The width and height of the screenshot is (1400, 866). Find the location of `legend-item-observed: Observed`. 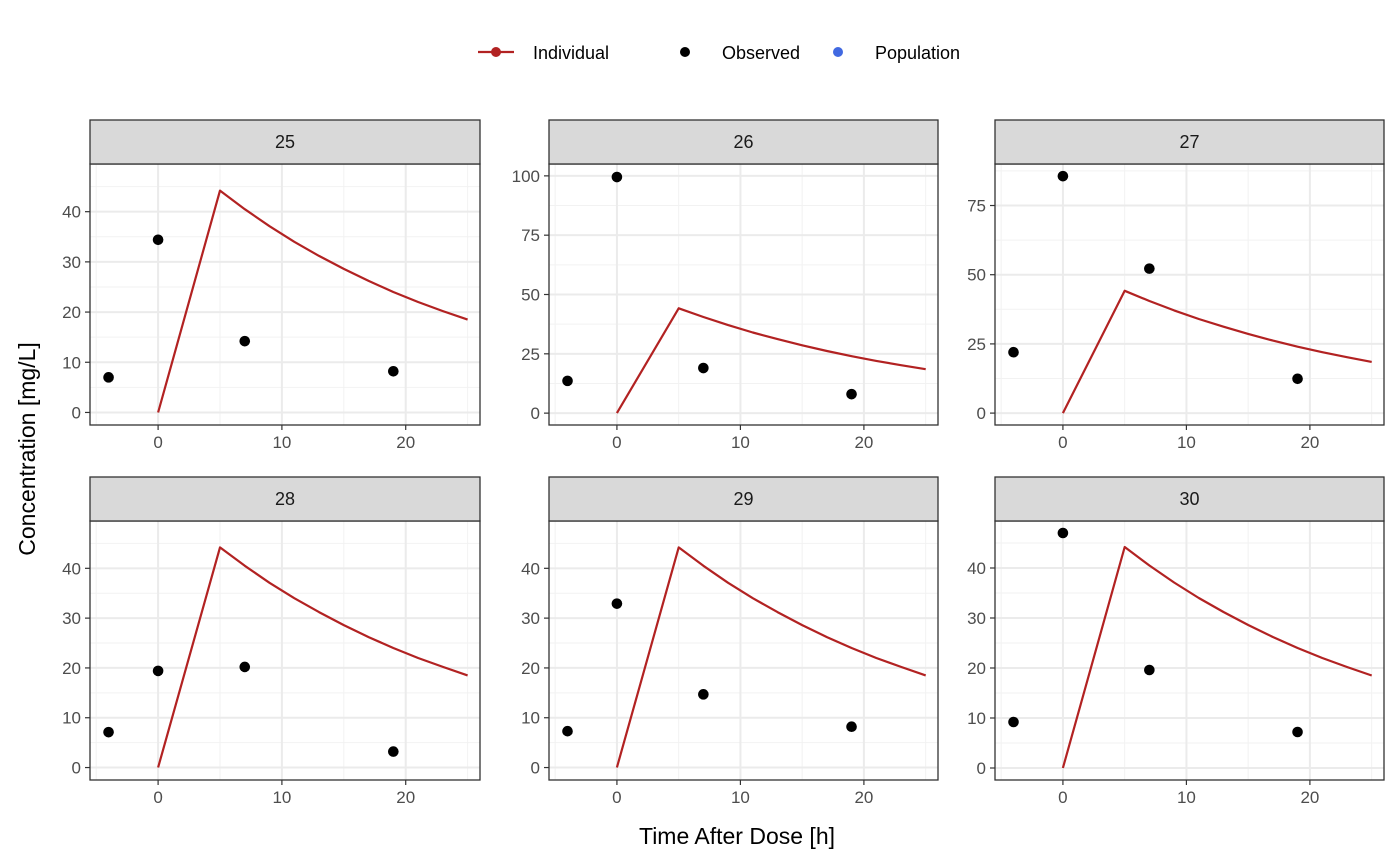

legend-item-observed: Observed is located at coordinates (740, 53).